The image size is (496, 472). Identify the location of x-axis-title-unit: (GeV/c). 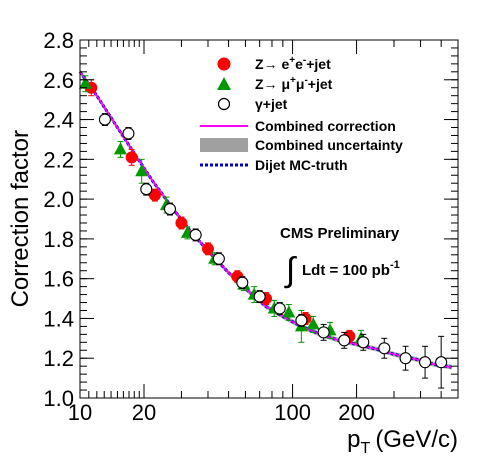
(416, 439).